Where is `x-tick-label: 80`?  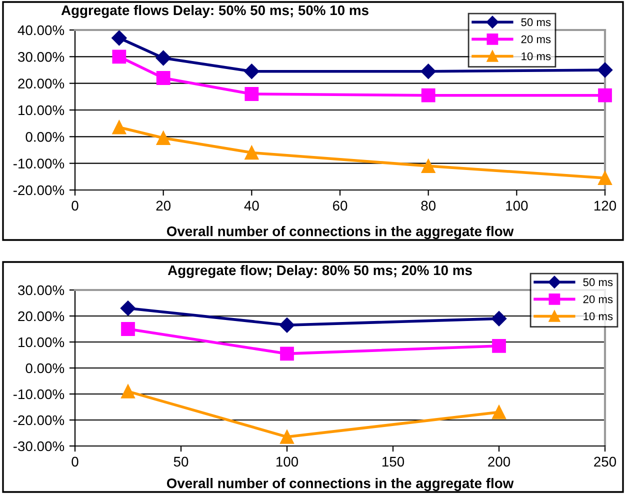 x-tick-label: 80 is located at coordinates (428, 205).